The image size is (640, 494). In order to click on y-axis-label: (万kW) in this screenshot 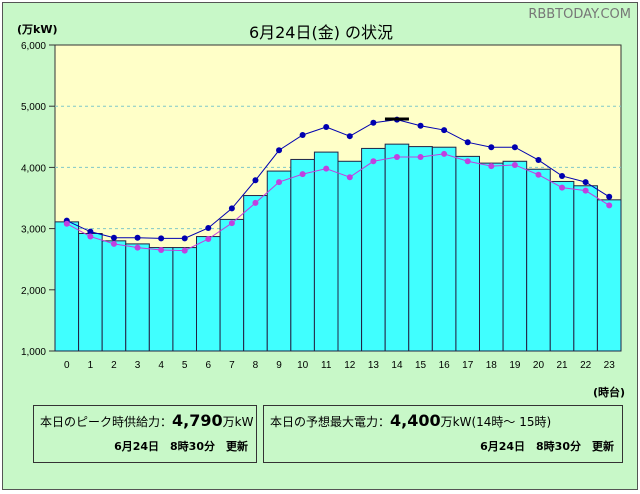, I will do `click(37, 29)`.